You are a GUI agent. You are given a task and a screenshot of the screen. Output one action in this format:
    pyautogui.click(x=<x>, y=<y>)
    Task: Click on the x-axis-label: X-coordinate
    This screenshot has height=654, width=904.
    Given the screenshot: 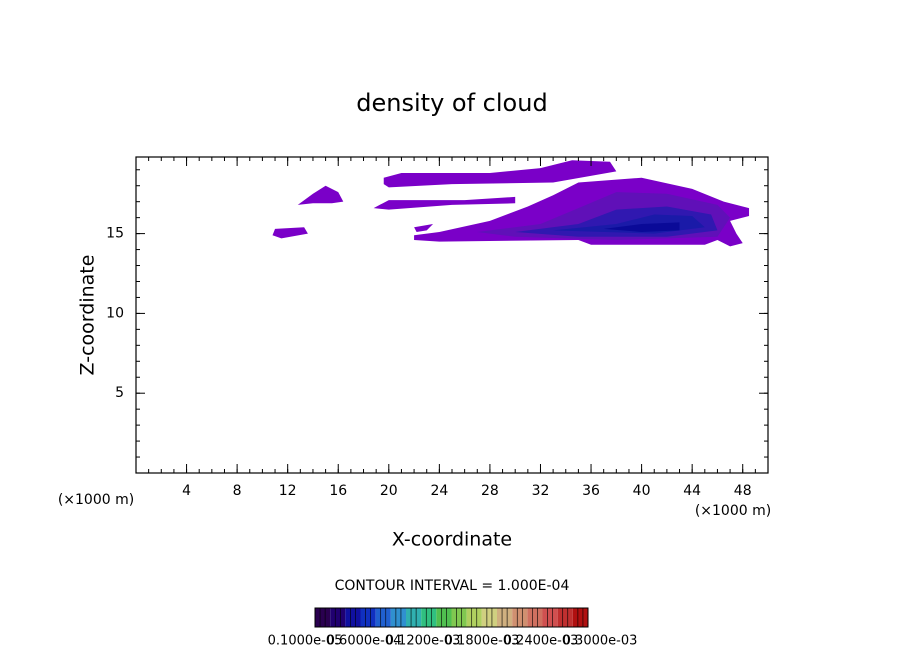 What is the action you would take?
    pyautogui.click(x=452, y=540)
    